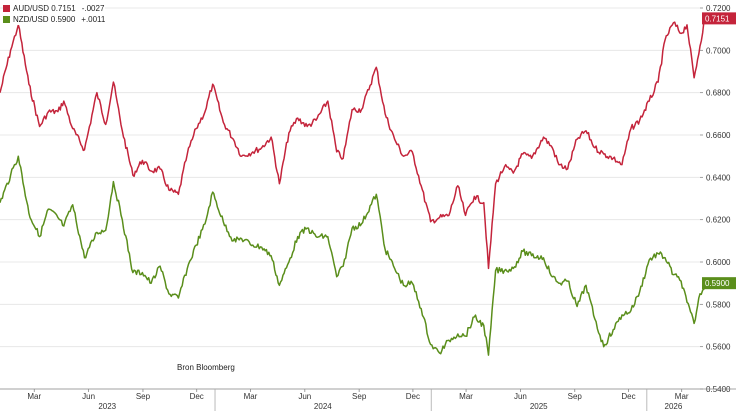 Image resolution: width=736 pixels, height=412 pixels. I want to click on legend-item-nzd: NZD/USD 0.5900 +.0011, so click(54, 19).